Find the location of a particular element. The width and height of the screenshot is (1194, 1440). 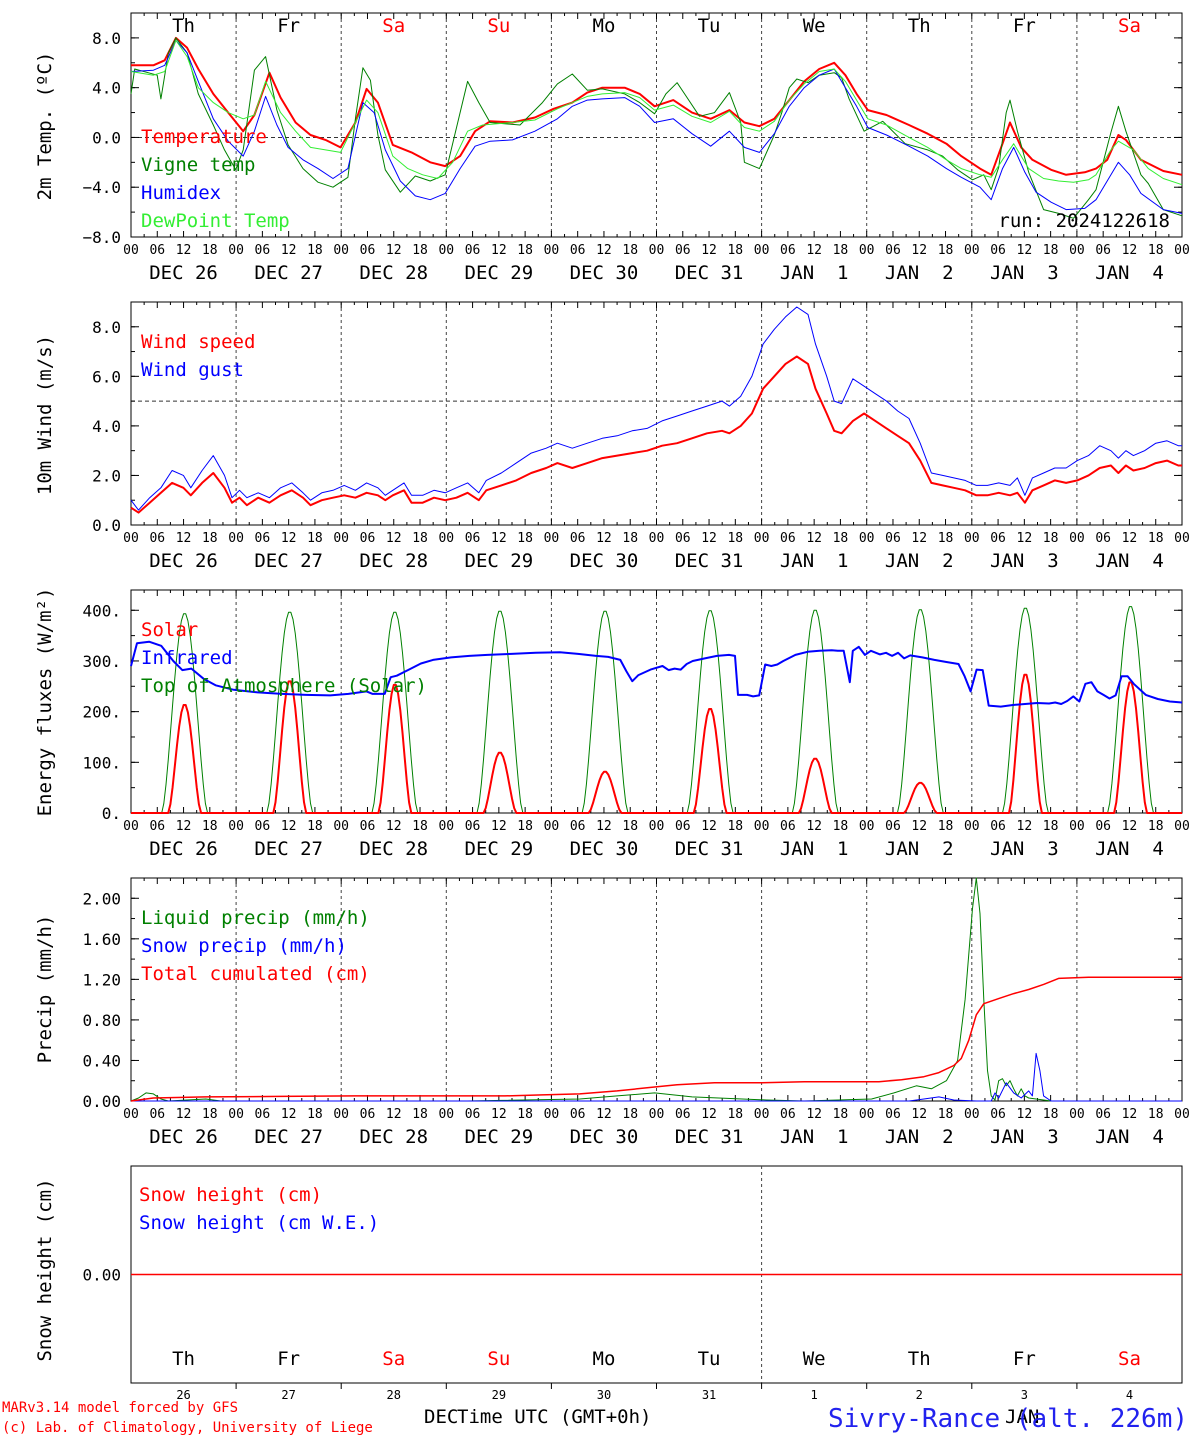

legend-entry: Wind gust is located at coordinates (192, 370).